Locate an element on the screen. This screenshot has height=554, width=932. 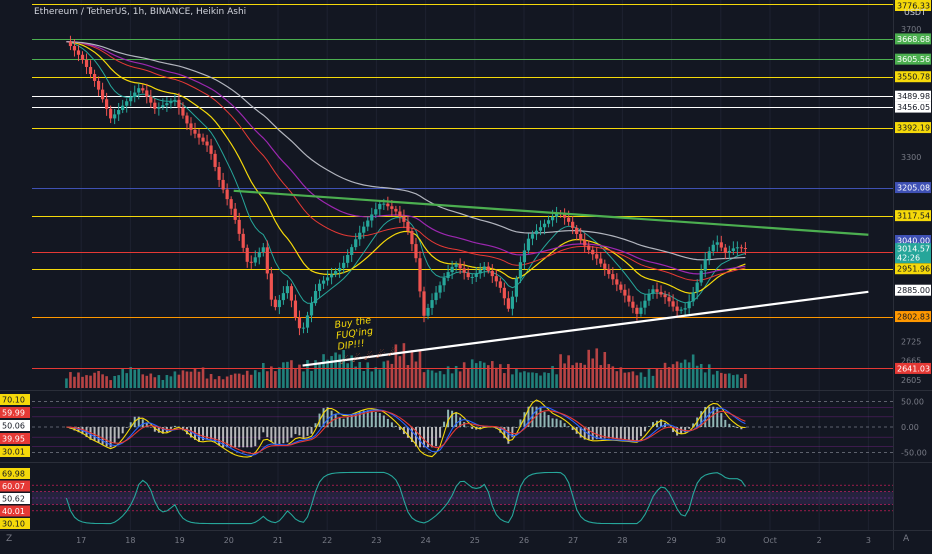
auto-scale-button: A is located at coordinates (906, 539).